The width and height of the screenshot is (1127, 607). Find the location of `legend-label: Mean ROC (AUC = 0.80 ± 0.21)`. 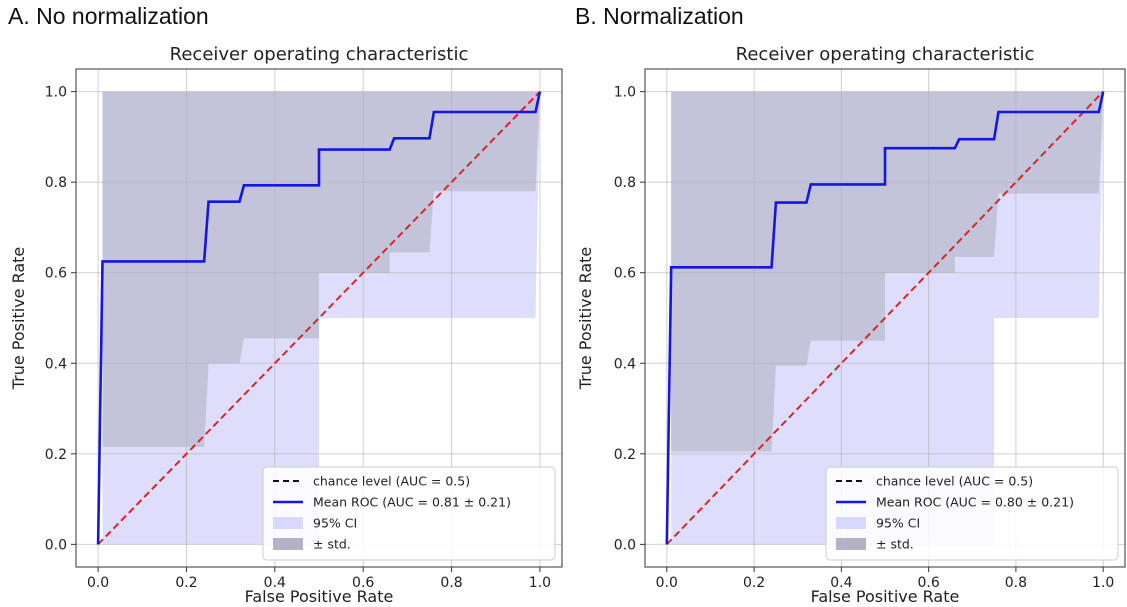

legend-label: Mean ROC (AUC = 0.80 ± 0.21) is located at coordinates (975, 502).